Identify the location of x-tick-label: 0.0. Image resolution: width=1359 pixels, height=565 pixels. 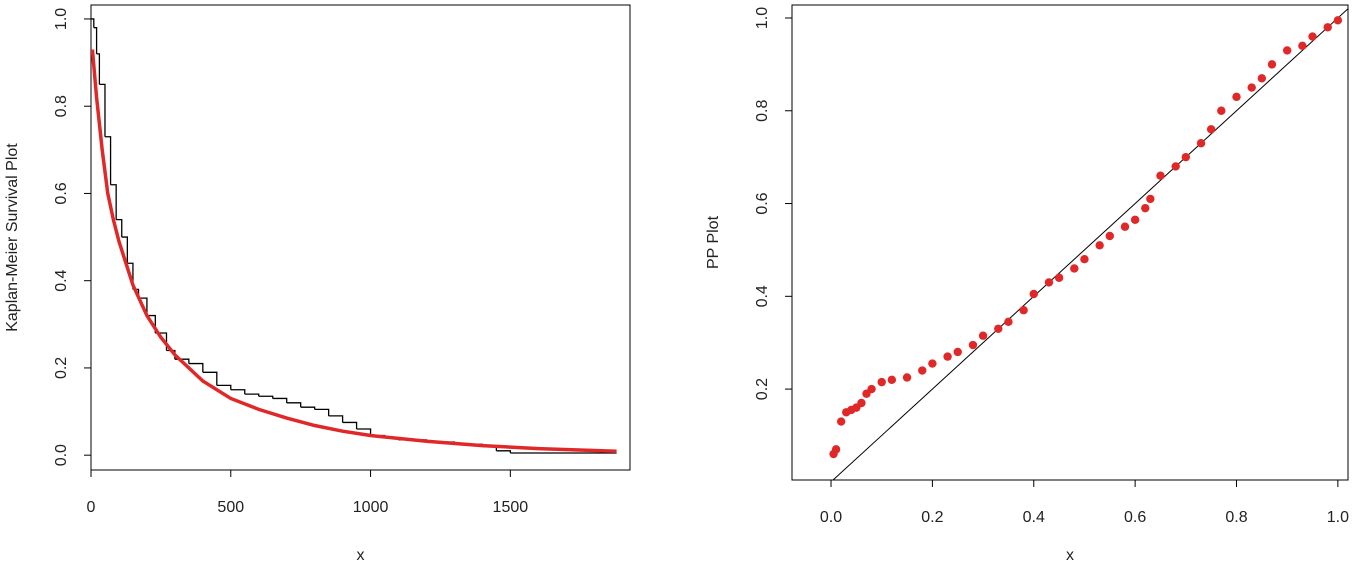
(831, 517).